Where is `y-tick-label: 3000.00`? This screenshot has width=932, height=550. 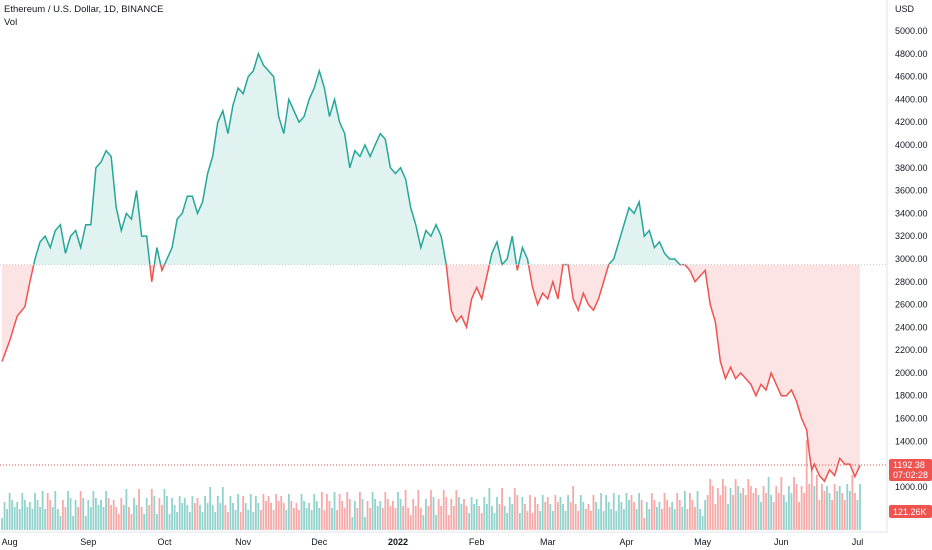 y-tick-label: 3000.00 is located at coordinates (911, 259).